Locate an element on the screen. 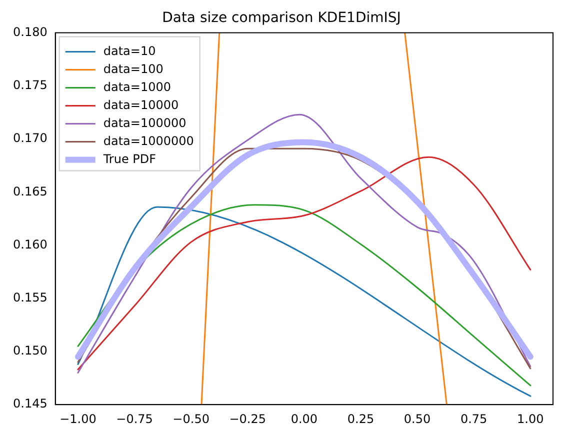 The width and height of the screenshot is (565, 435). legend-label: data=100000 is located at coordinates (144, 123).